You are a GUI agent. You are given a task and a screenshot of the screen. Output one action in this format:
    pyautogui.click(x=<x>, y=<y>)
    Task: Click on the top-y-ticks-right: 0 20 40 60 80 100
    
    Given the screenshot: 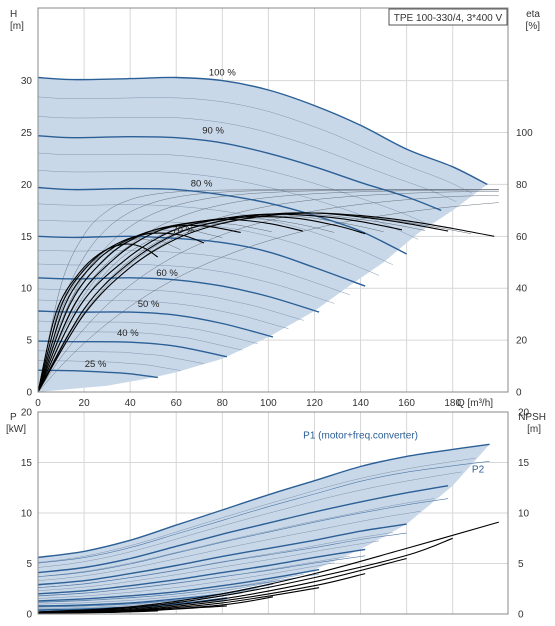 What is the action you would take?
    pyautogui.click(x=524, y=263)
    